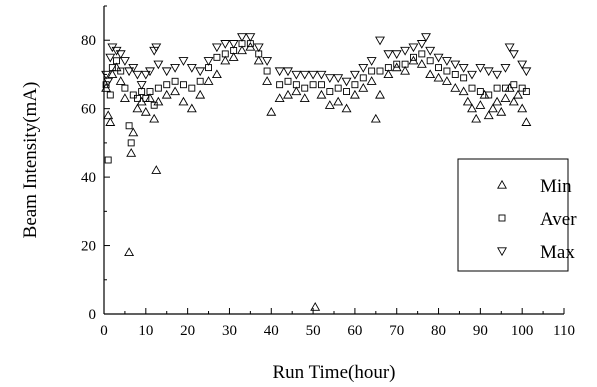  I want to click on y-tick-label: 0, so click(93, 315).